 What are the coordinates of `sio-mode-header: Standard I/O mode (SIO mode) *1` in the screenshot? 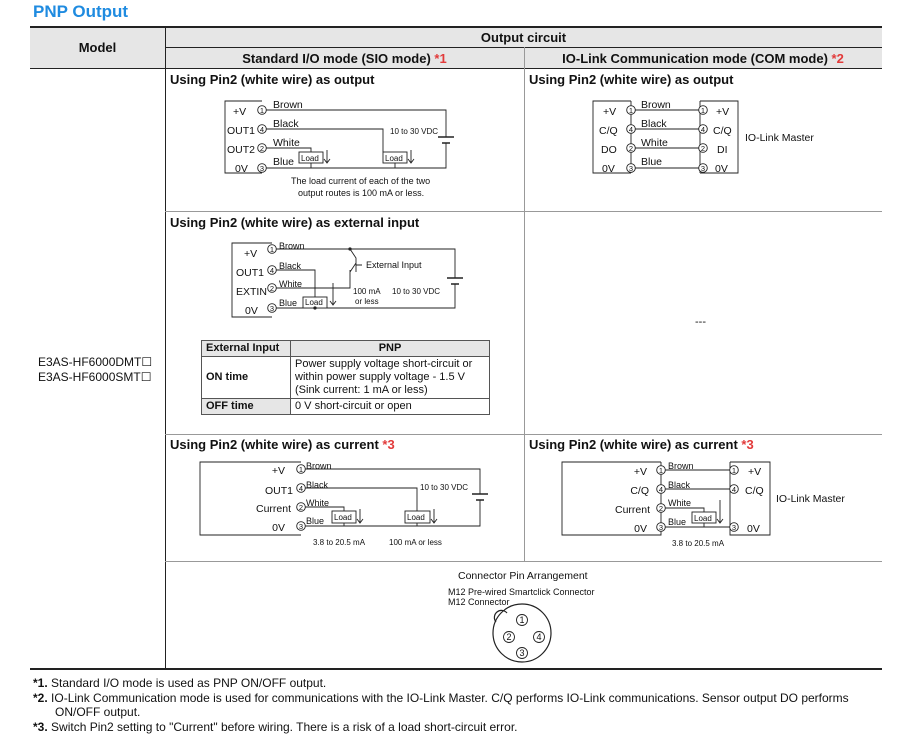 It's located at (344, 58).